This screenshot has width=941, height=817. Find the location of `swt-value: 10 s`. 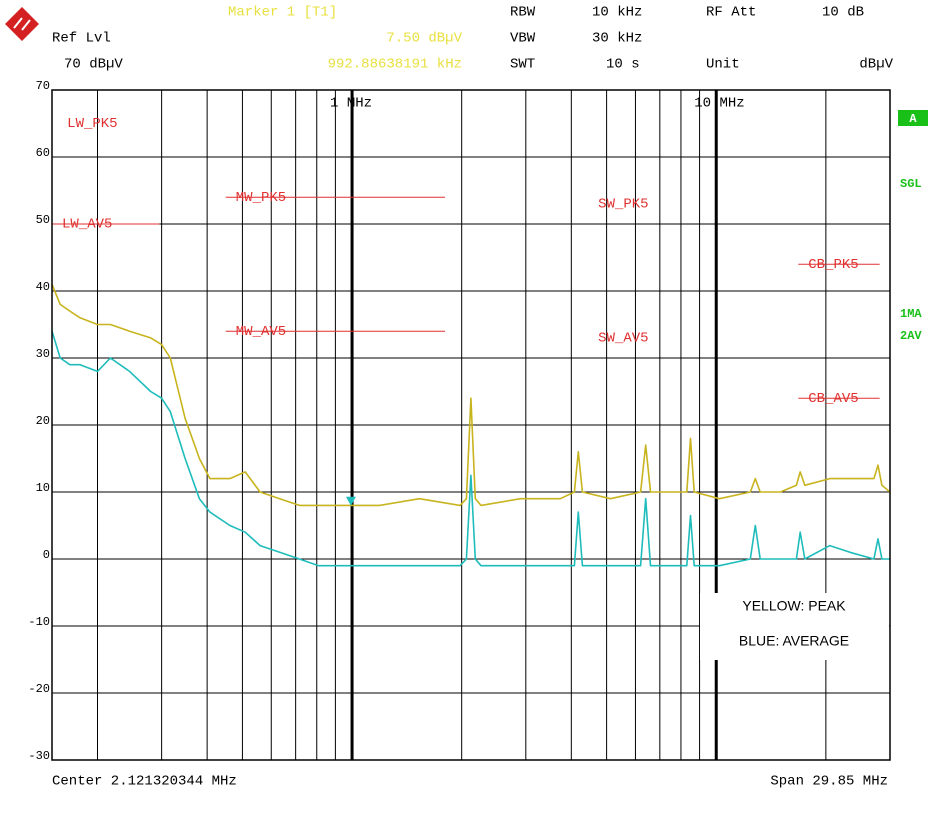

swt-value: 10 s is located at coordinates (623, 65).